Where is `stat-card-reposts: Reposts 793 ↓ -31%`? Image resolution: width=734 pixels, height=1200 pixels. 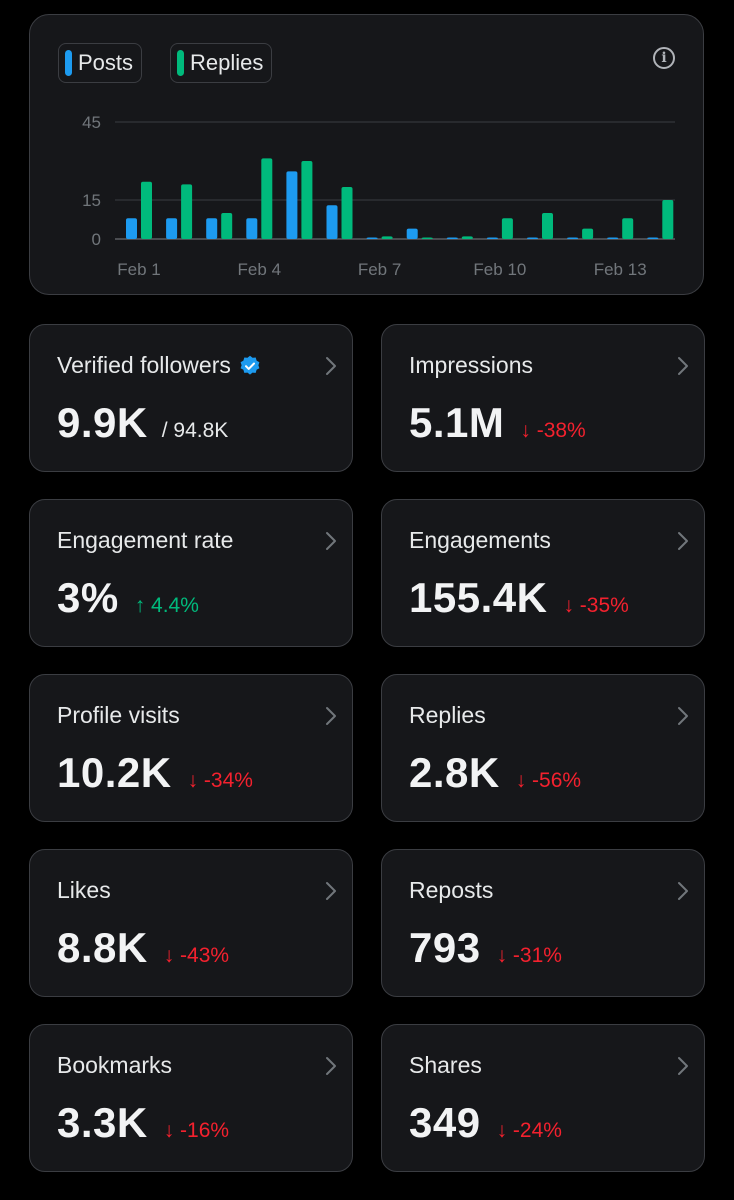 stat-card-reposts: Reposts 793 ↓ -31% is located at coordinates (543, 923).